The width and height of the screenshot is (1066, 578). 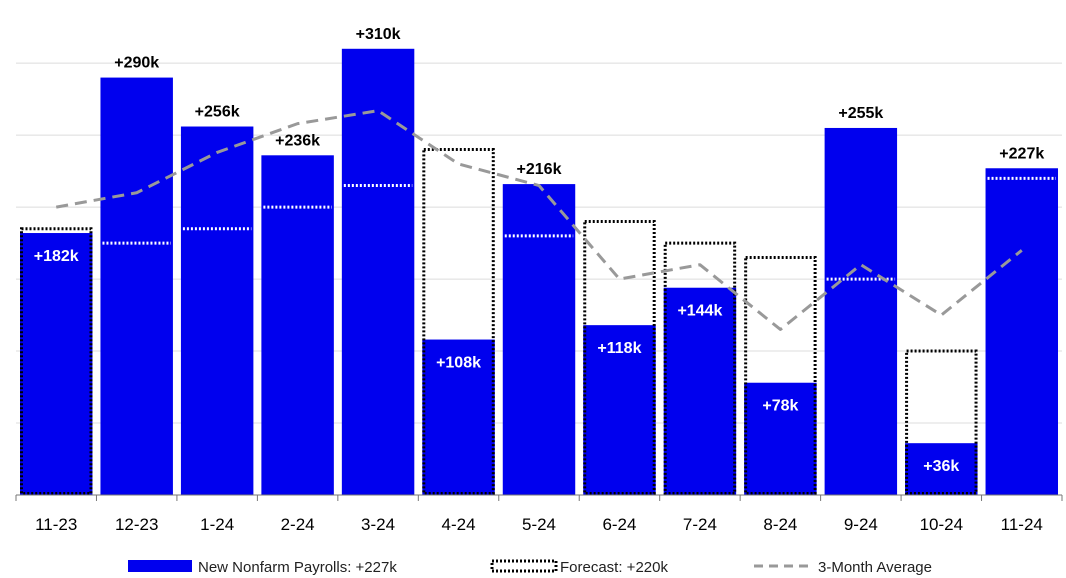 What do you see at coordinates (160, 566) in the screenshot?
I see `legend-swatch-bar` at bounding box center [160, 566].